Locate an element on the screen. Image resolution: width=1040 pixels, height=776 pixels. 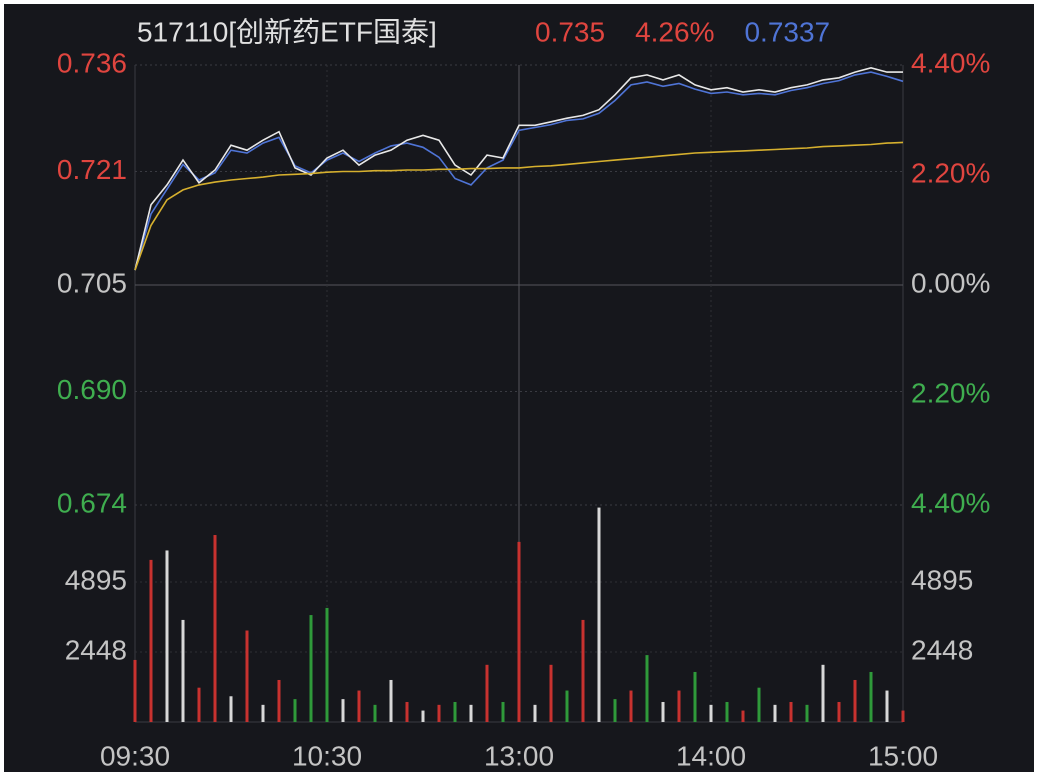
y-tick-label: 0.705 is located at coordinates (92, 282).